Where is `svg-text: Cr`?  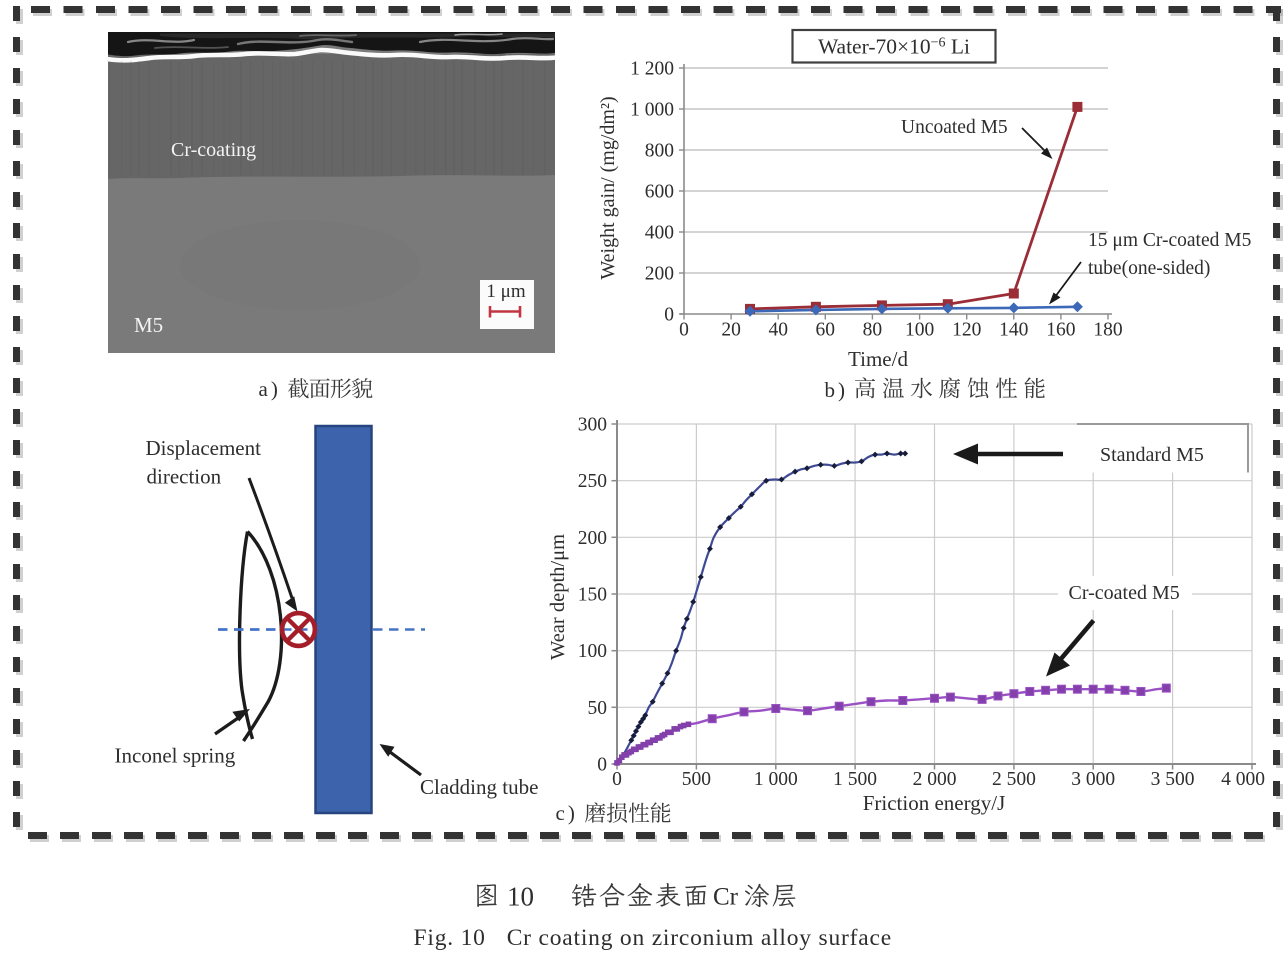 svg-text: Cr is located at coordinates (726, 897).